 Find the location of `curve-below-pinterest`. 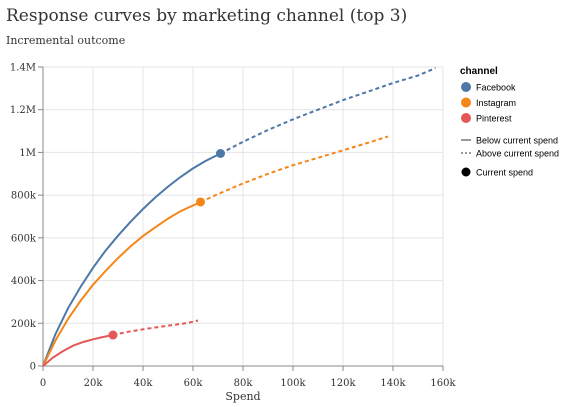

curve-below-pinterest is located at coordinates (78, 350).